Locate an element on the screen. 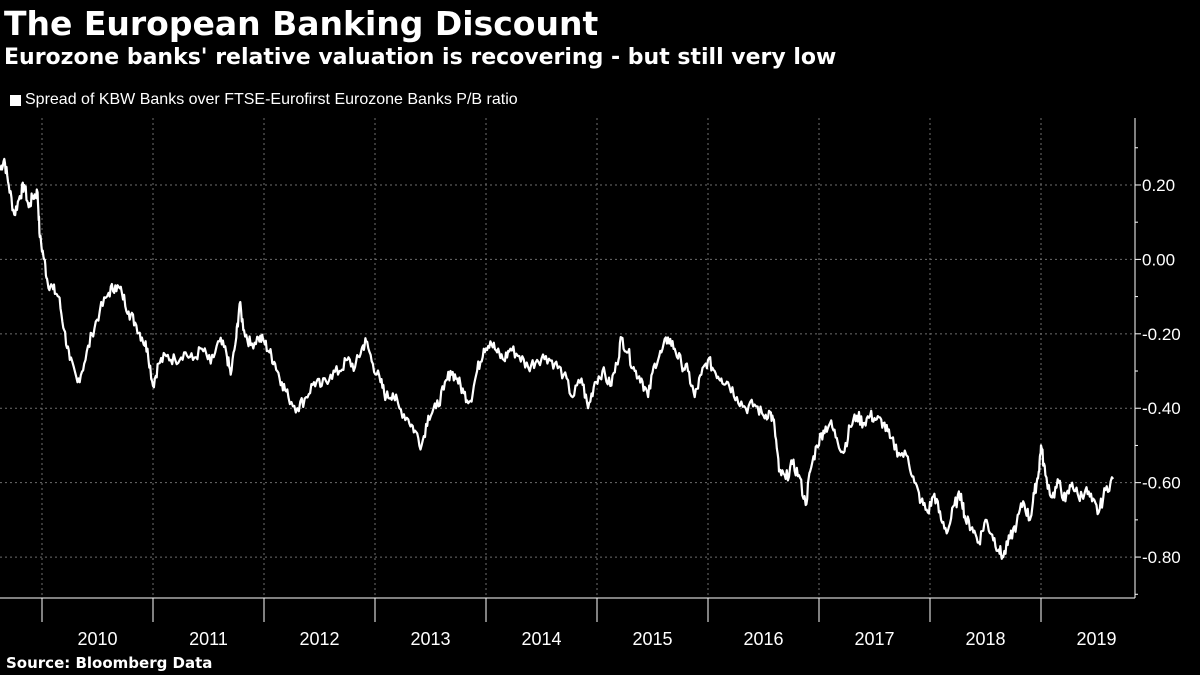 This screenshot has height=675, width=1200. x-tick-label: 2012 is located at coordinates (319, 639).